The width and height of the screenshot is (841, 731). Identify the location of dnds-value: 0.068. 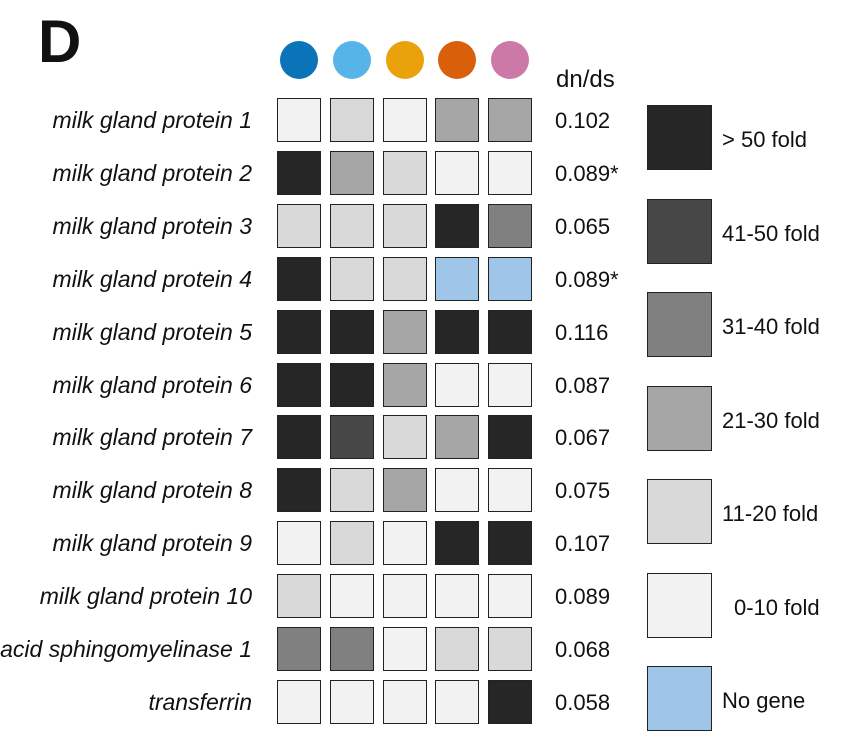
(583, 649).